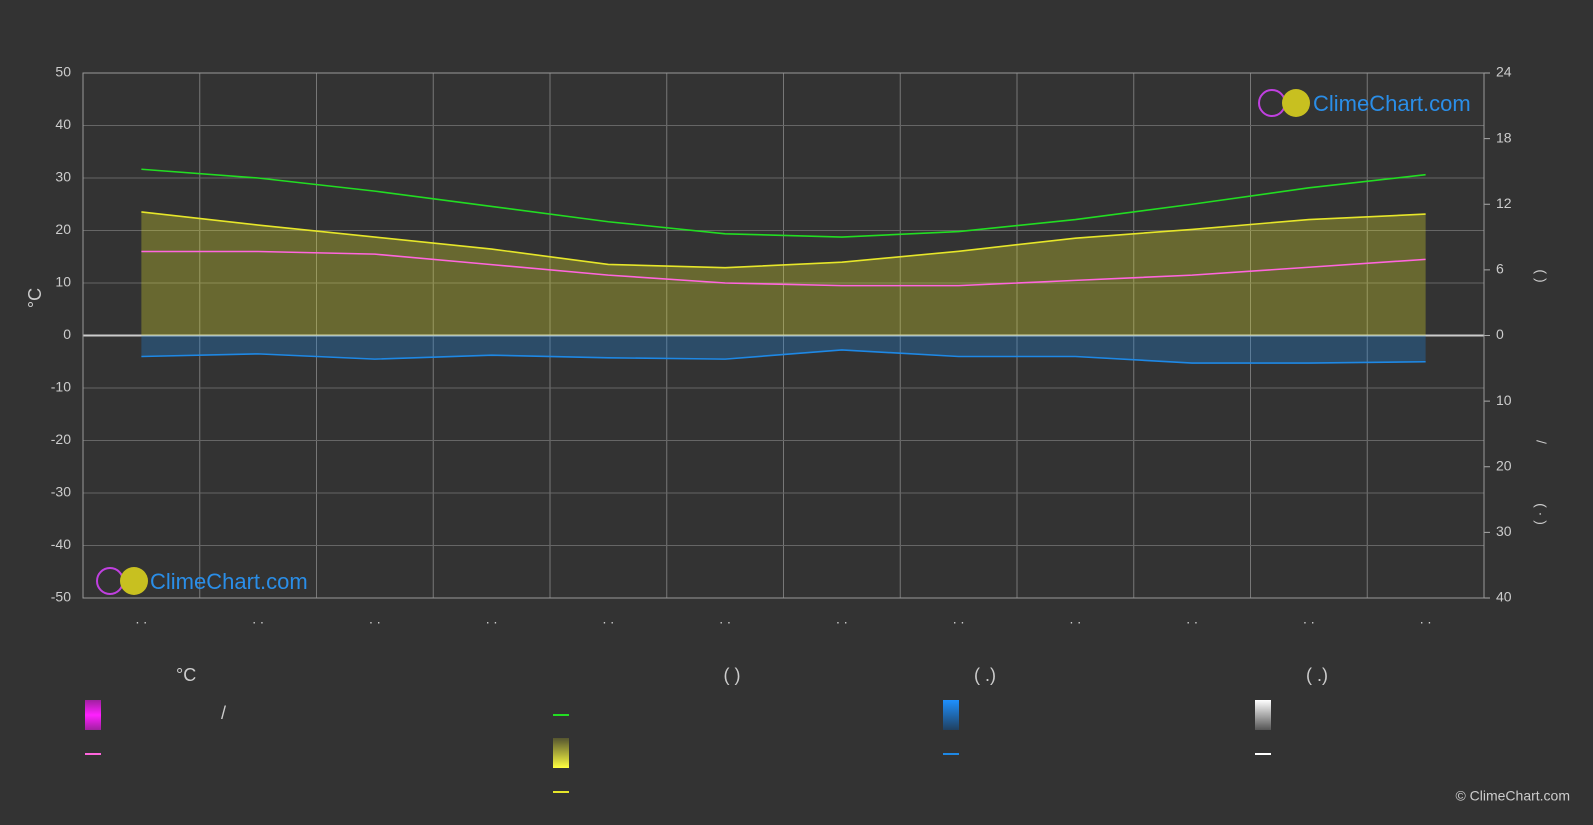 Image resolution: width=1593 pixels, height=825 pixels. I want to click on y-tick-label: -10, so click(61, 387).